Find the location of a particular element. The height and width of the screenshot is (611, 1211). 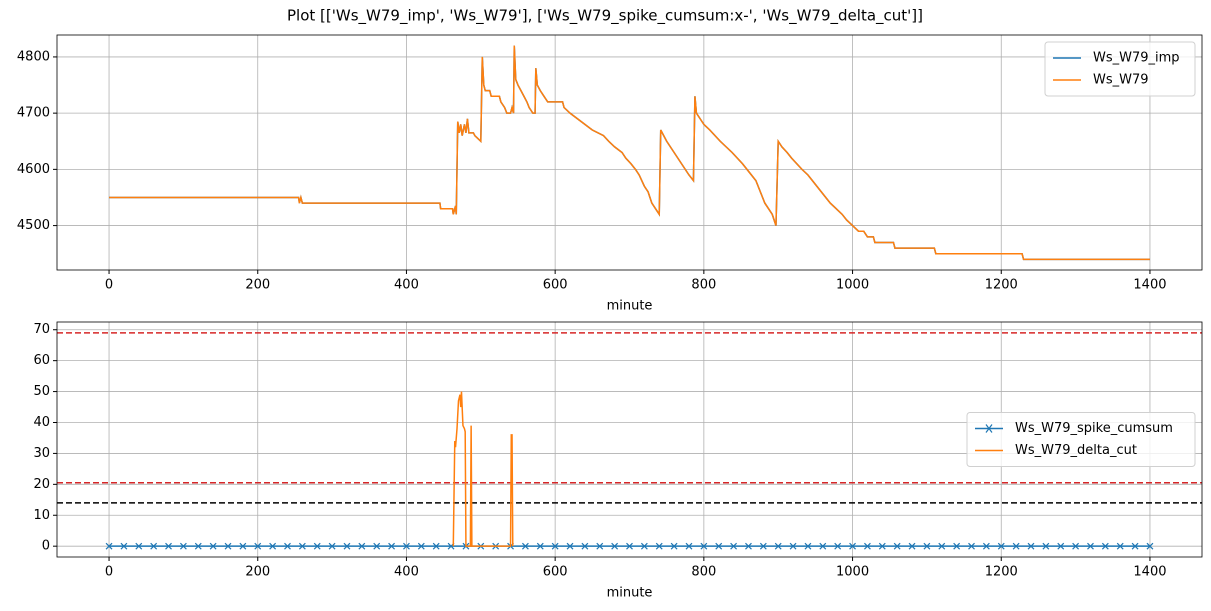

legend-label: Ws_W79_delta_cut is located at coordinates (1076, 450).